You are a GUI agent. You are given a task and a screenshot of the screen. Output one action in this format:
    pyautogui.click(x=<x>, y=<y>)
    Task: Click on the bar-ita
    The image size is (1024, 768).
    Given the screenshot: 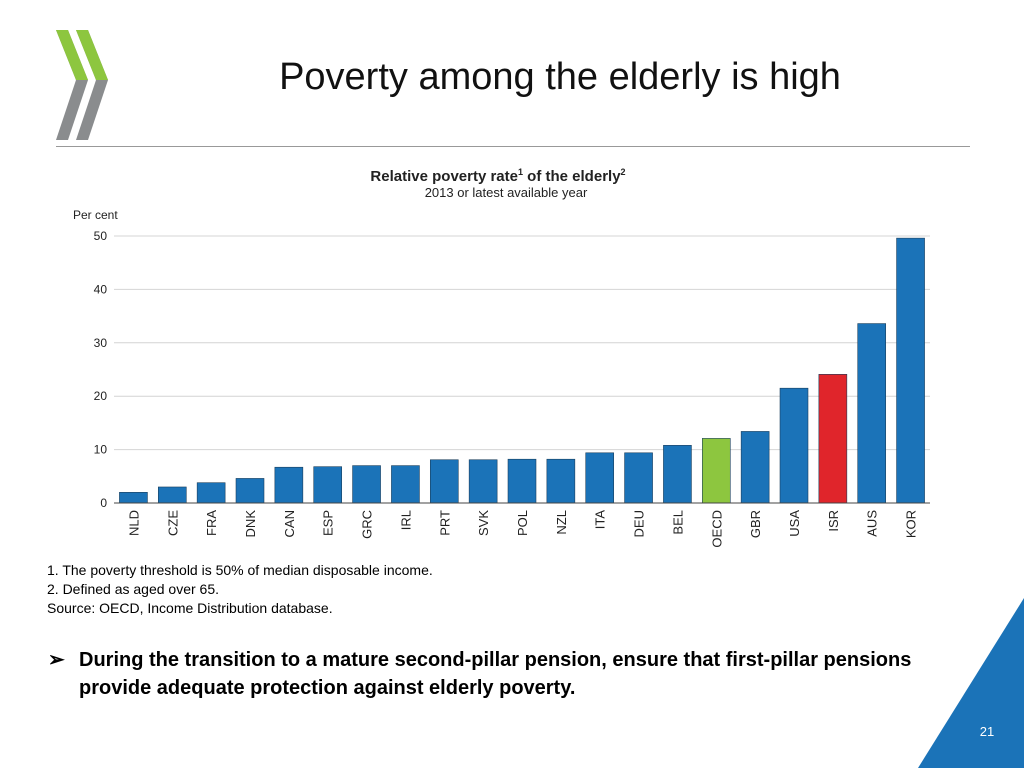 What is the action you would take?
    pyautogui.click(x=600, y=478)
    